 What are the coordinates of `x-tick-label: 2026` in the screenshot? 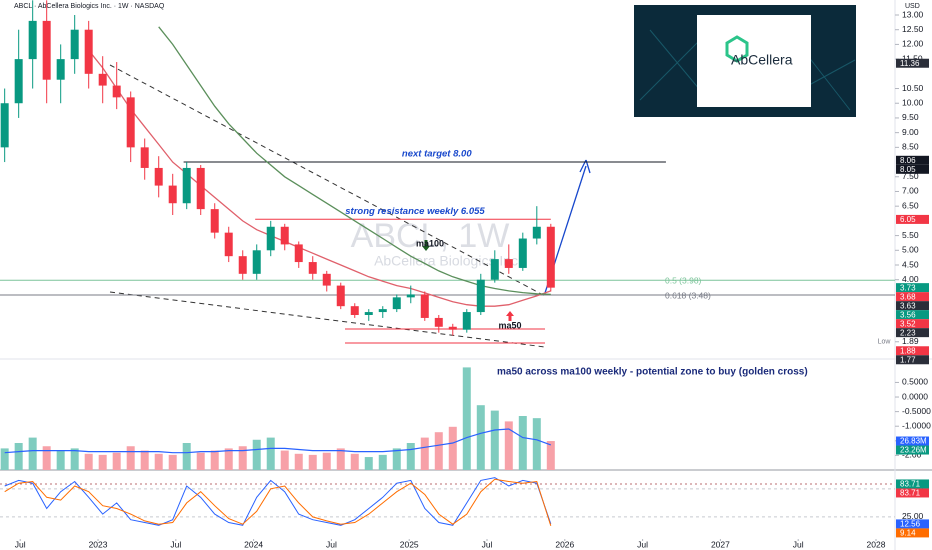 It's located at (564, 544).